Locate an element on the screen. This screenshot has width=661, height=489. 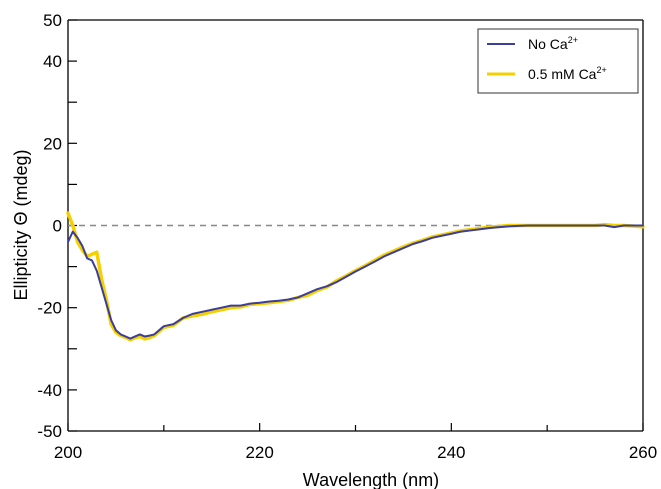
legend-label-ca-sup: 2+ is located at coordinates (601, 70).